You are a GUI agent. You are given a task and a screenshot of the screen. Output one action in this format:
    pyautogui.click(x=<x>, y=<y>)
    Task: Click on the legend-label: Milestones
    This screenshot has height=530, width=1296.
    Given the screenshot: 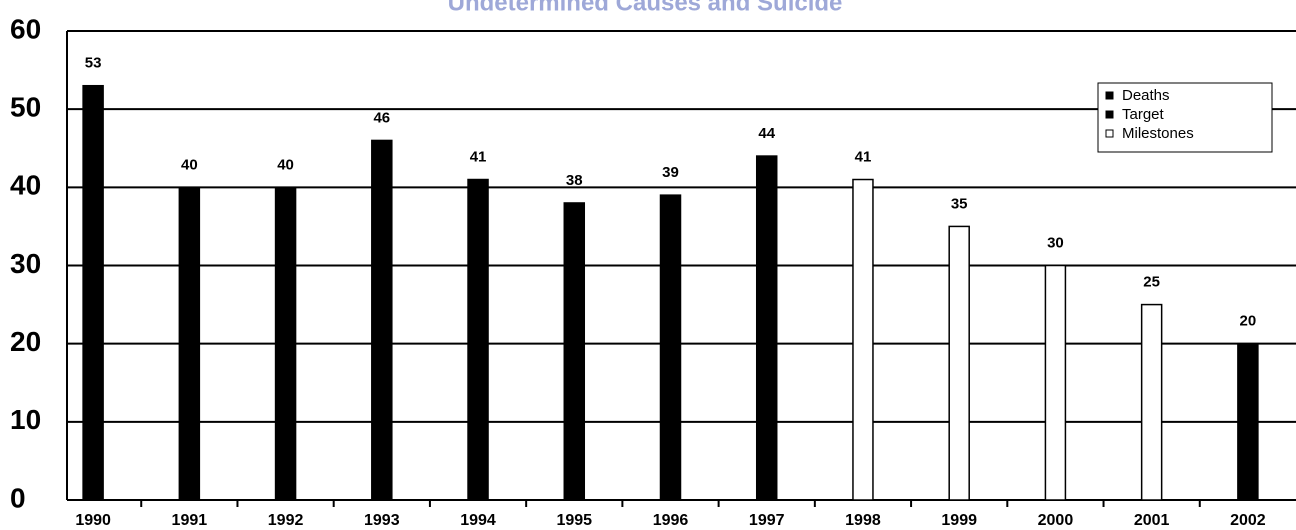 What is the action you would take?
    pyautogui.click(x=1158, y=133)
    